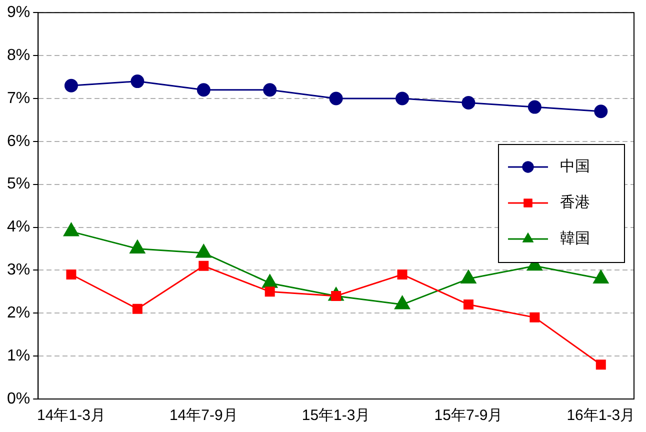  I want to click on x-tick-label: 15年7-9月, so click(468, 415).